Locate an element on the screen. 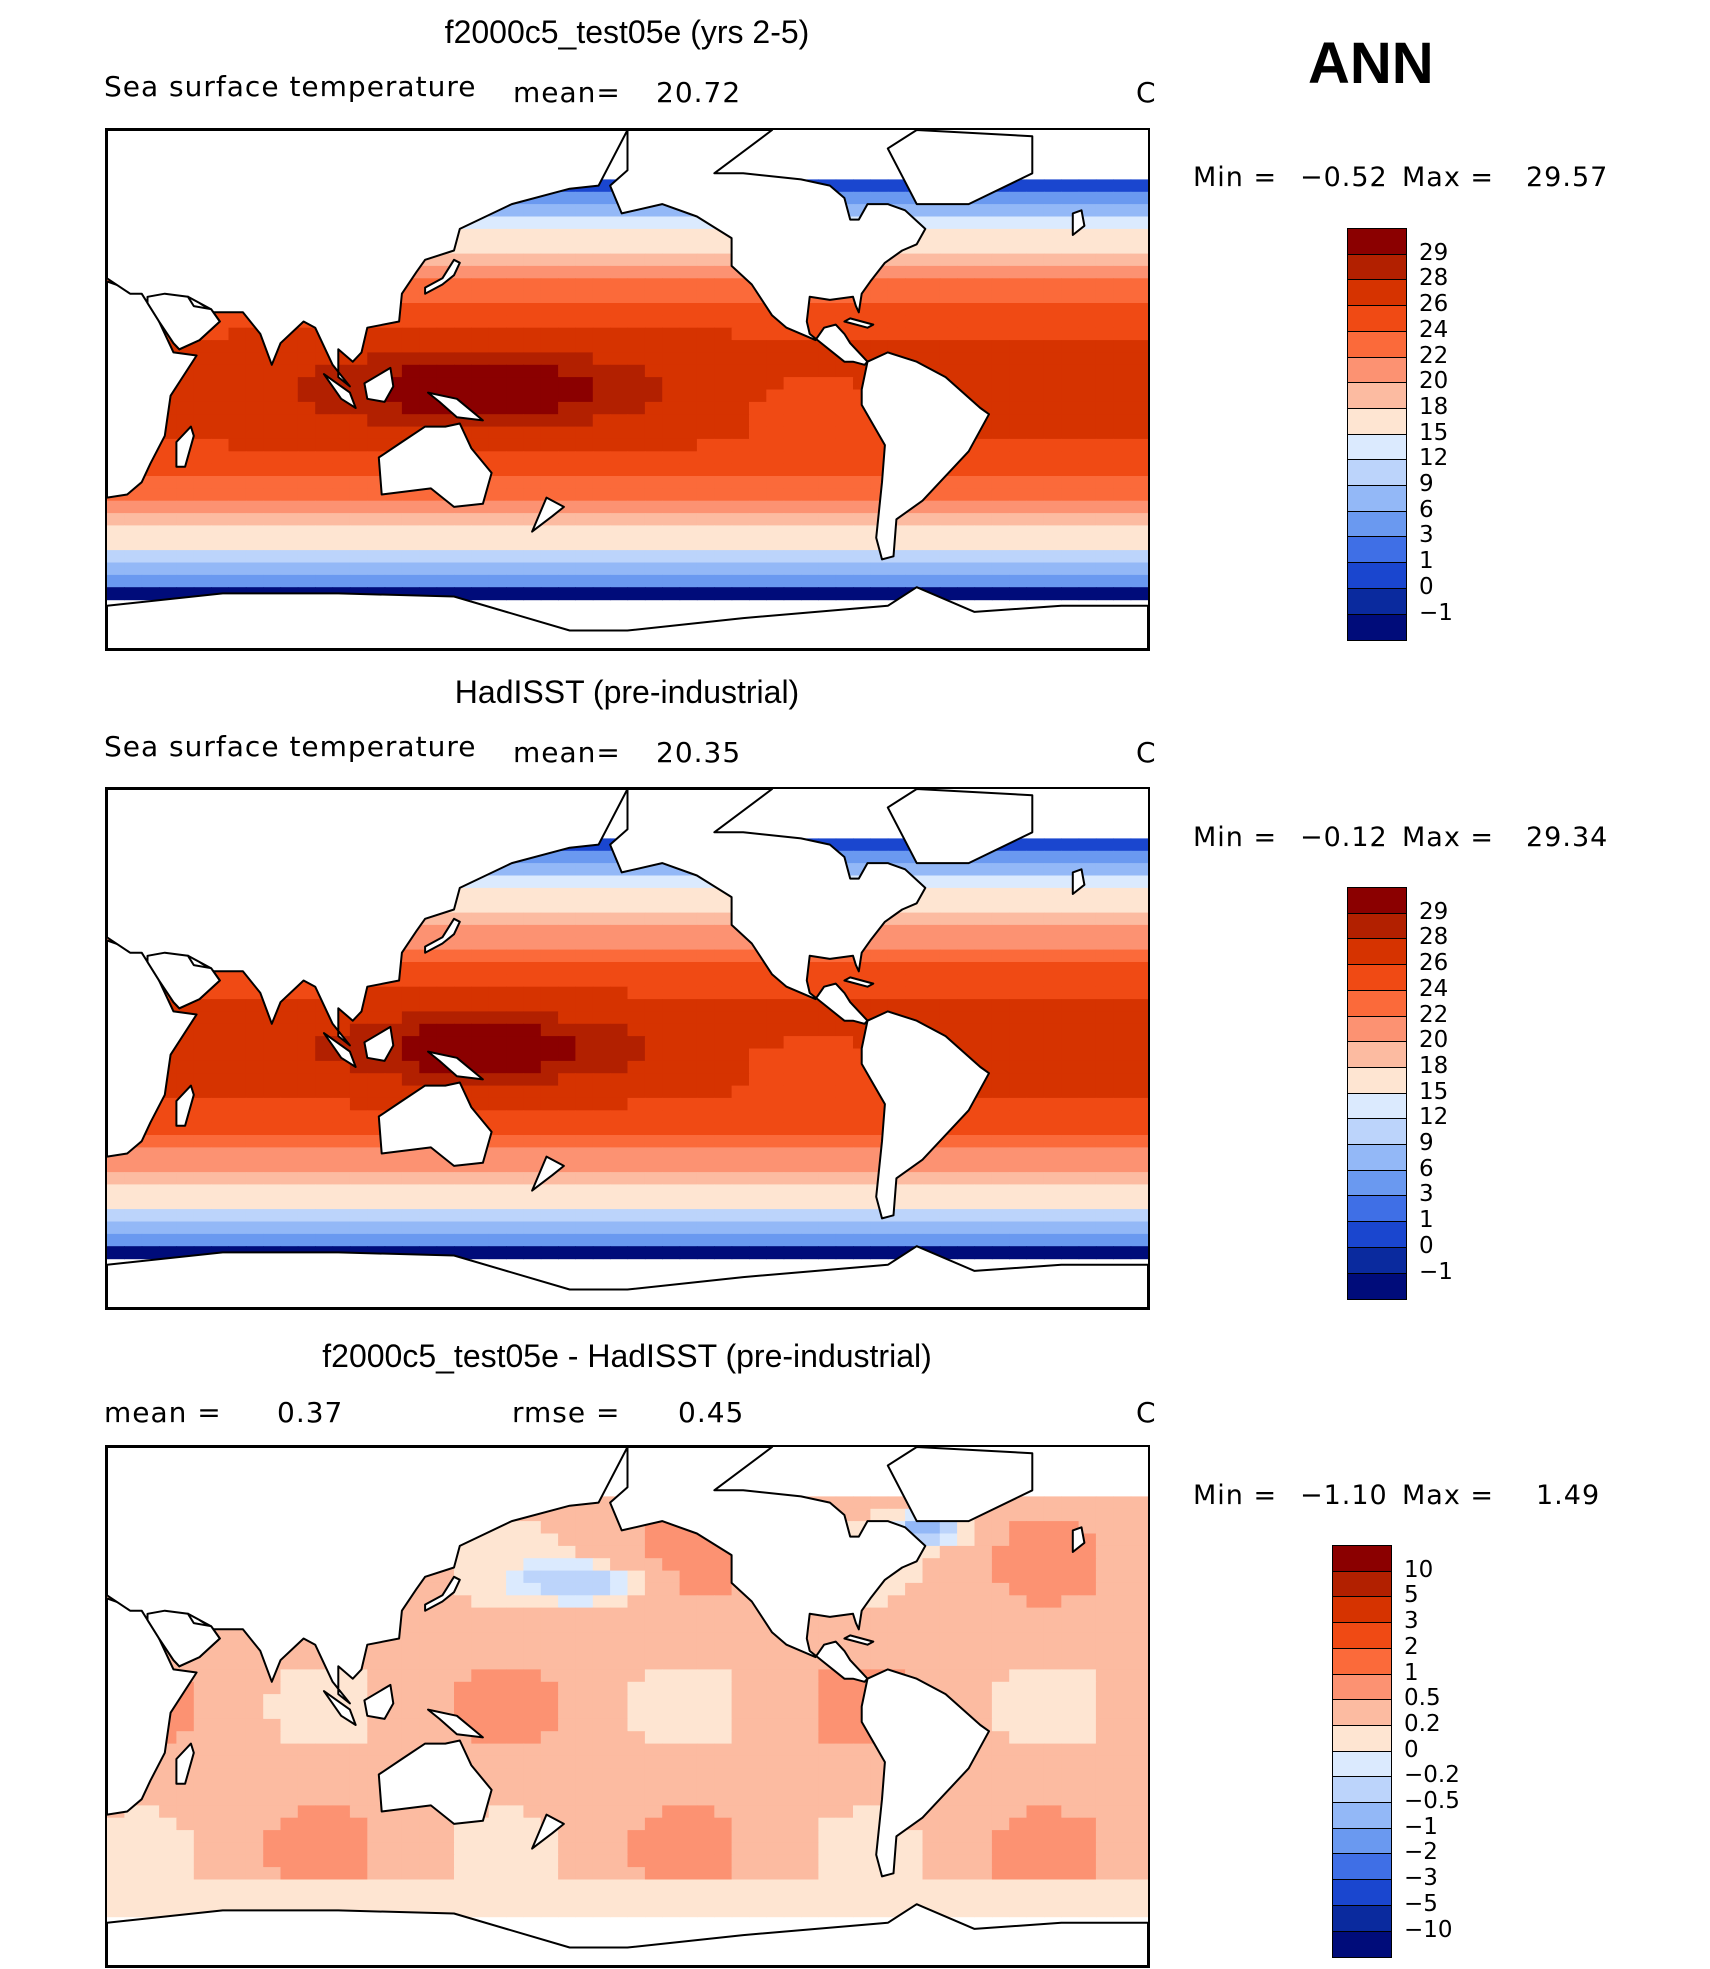  colorbar-label: −2 is located at coordinates (1421, 1852).